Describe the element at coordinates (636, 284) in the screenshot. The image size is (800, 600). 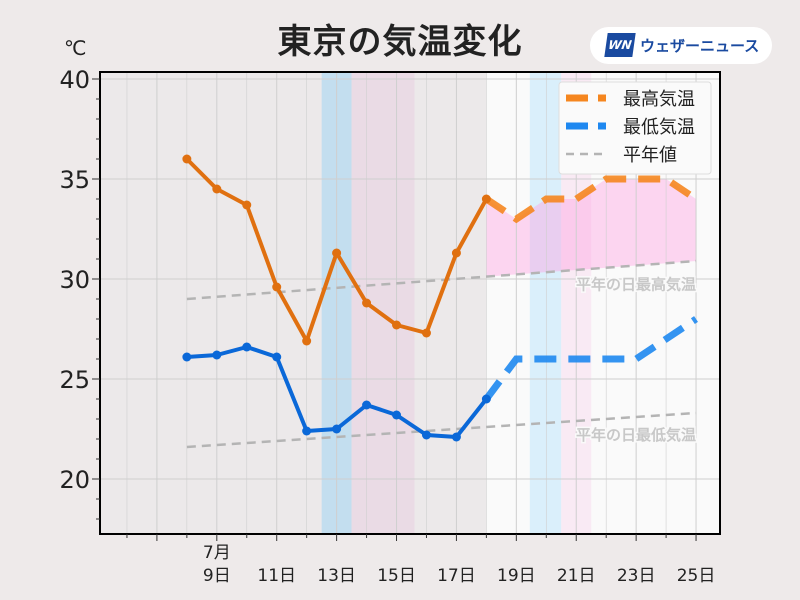
I see `normal-high-annotation: 平年の日最高気温` at that location.